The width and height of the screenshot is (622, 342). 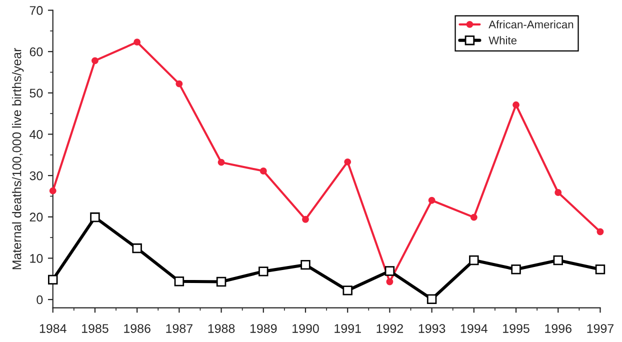 What do you see at coordinates (36, 134) in the screenshot?
I see `y-tick-label: 40` at bounding box center [36, 134].